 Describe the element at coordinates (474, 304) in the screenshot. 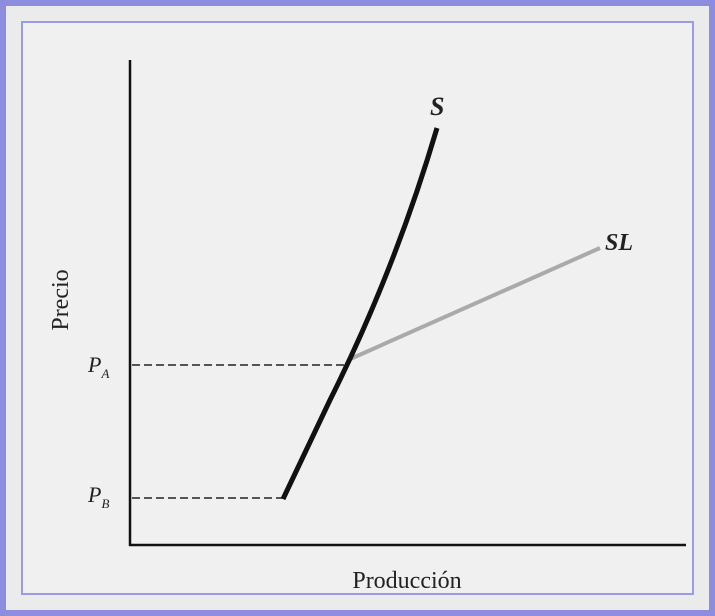

I see `sl-curve` at that location.